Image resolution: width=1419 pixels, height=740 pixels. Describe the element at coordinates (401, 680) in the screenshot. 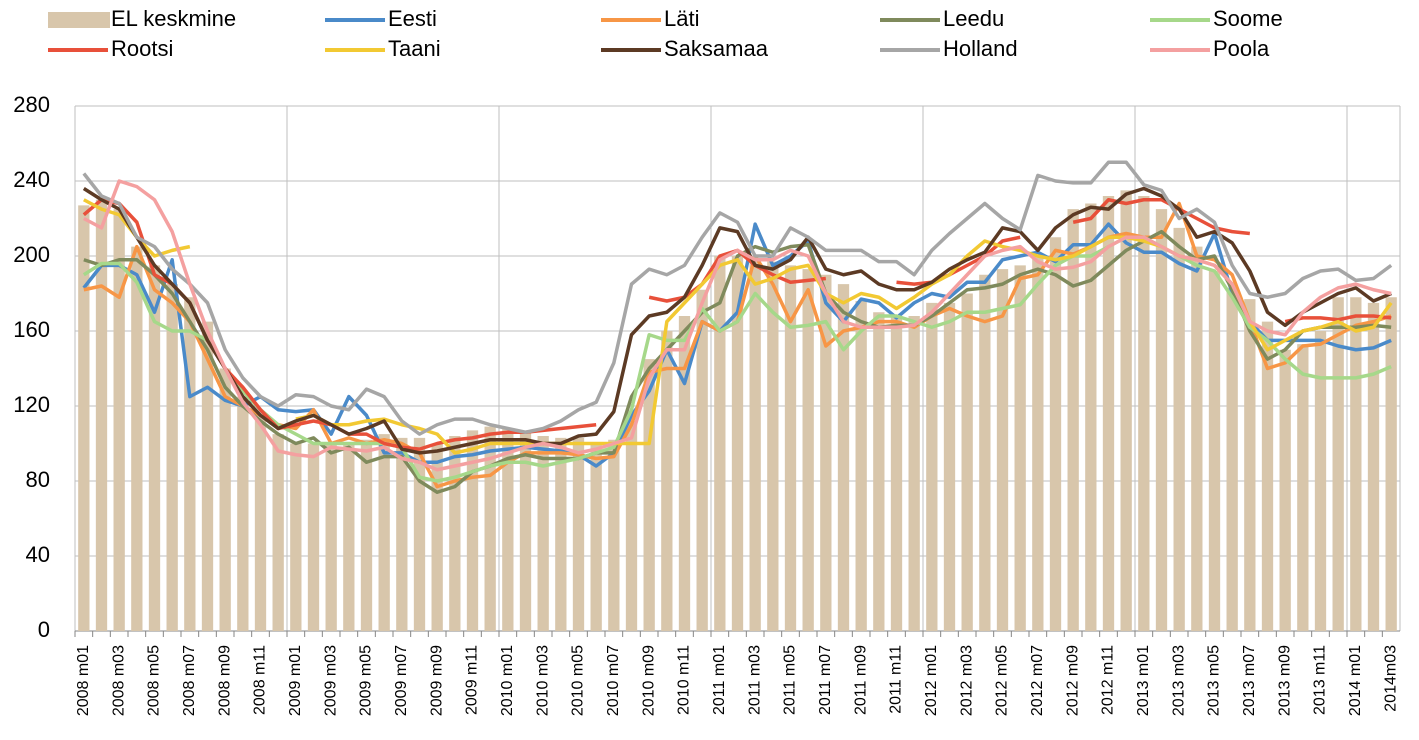

I see `x-tick-label: 2009 m07` at that location.